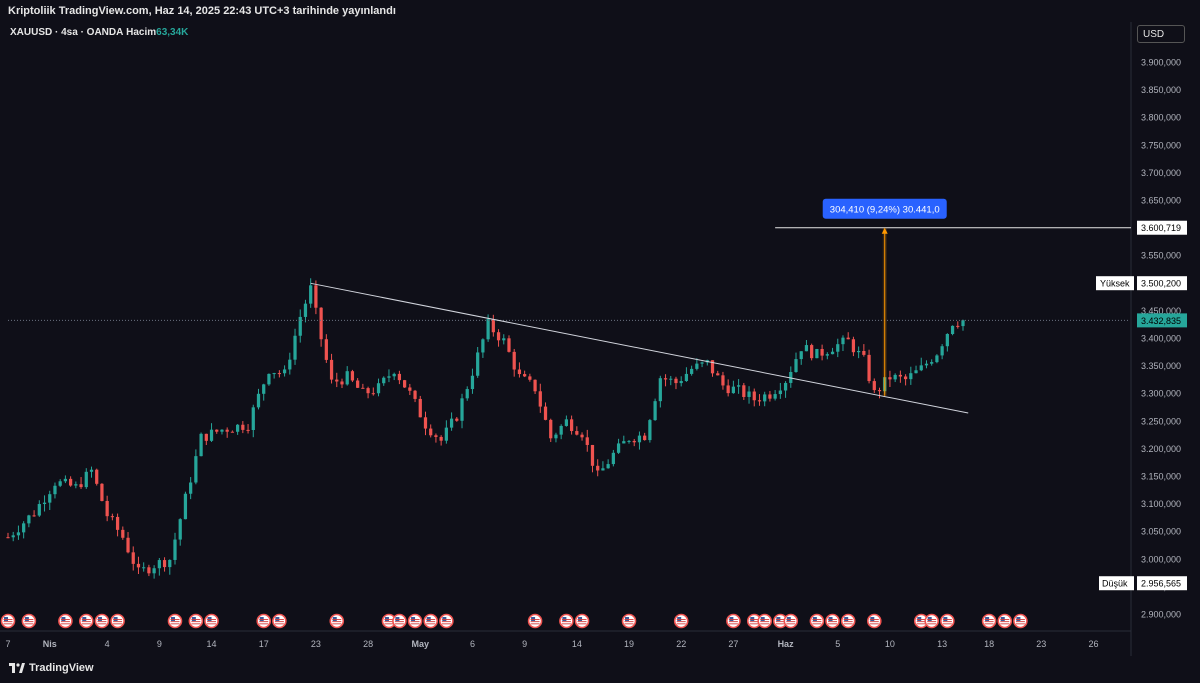 The image size is (1200, 683). I want to click on y-tick-label: 3.650,000, so click(1161, 201).